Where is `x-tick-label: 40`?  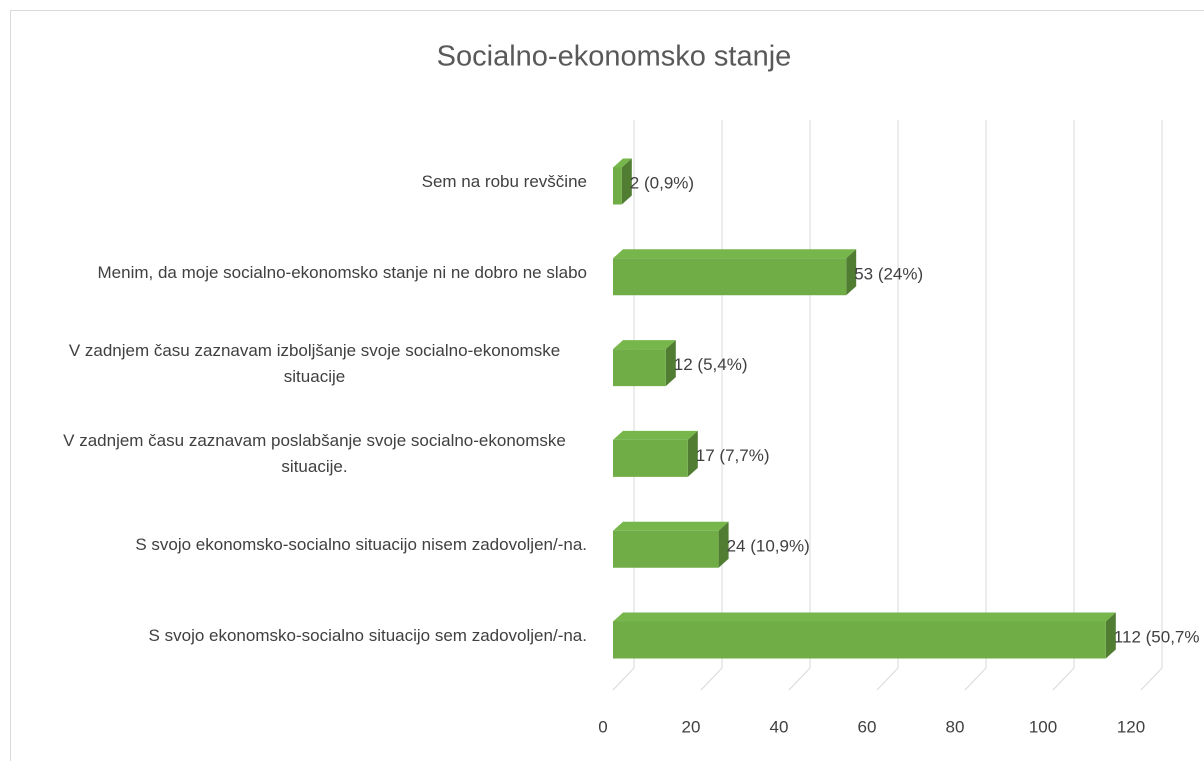
x-tick-label: 40 is located at coordinates (779, 726).